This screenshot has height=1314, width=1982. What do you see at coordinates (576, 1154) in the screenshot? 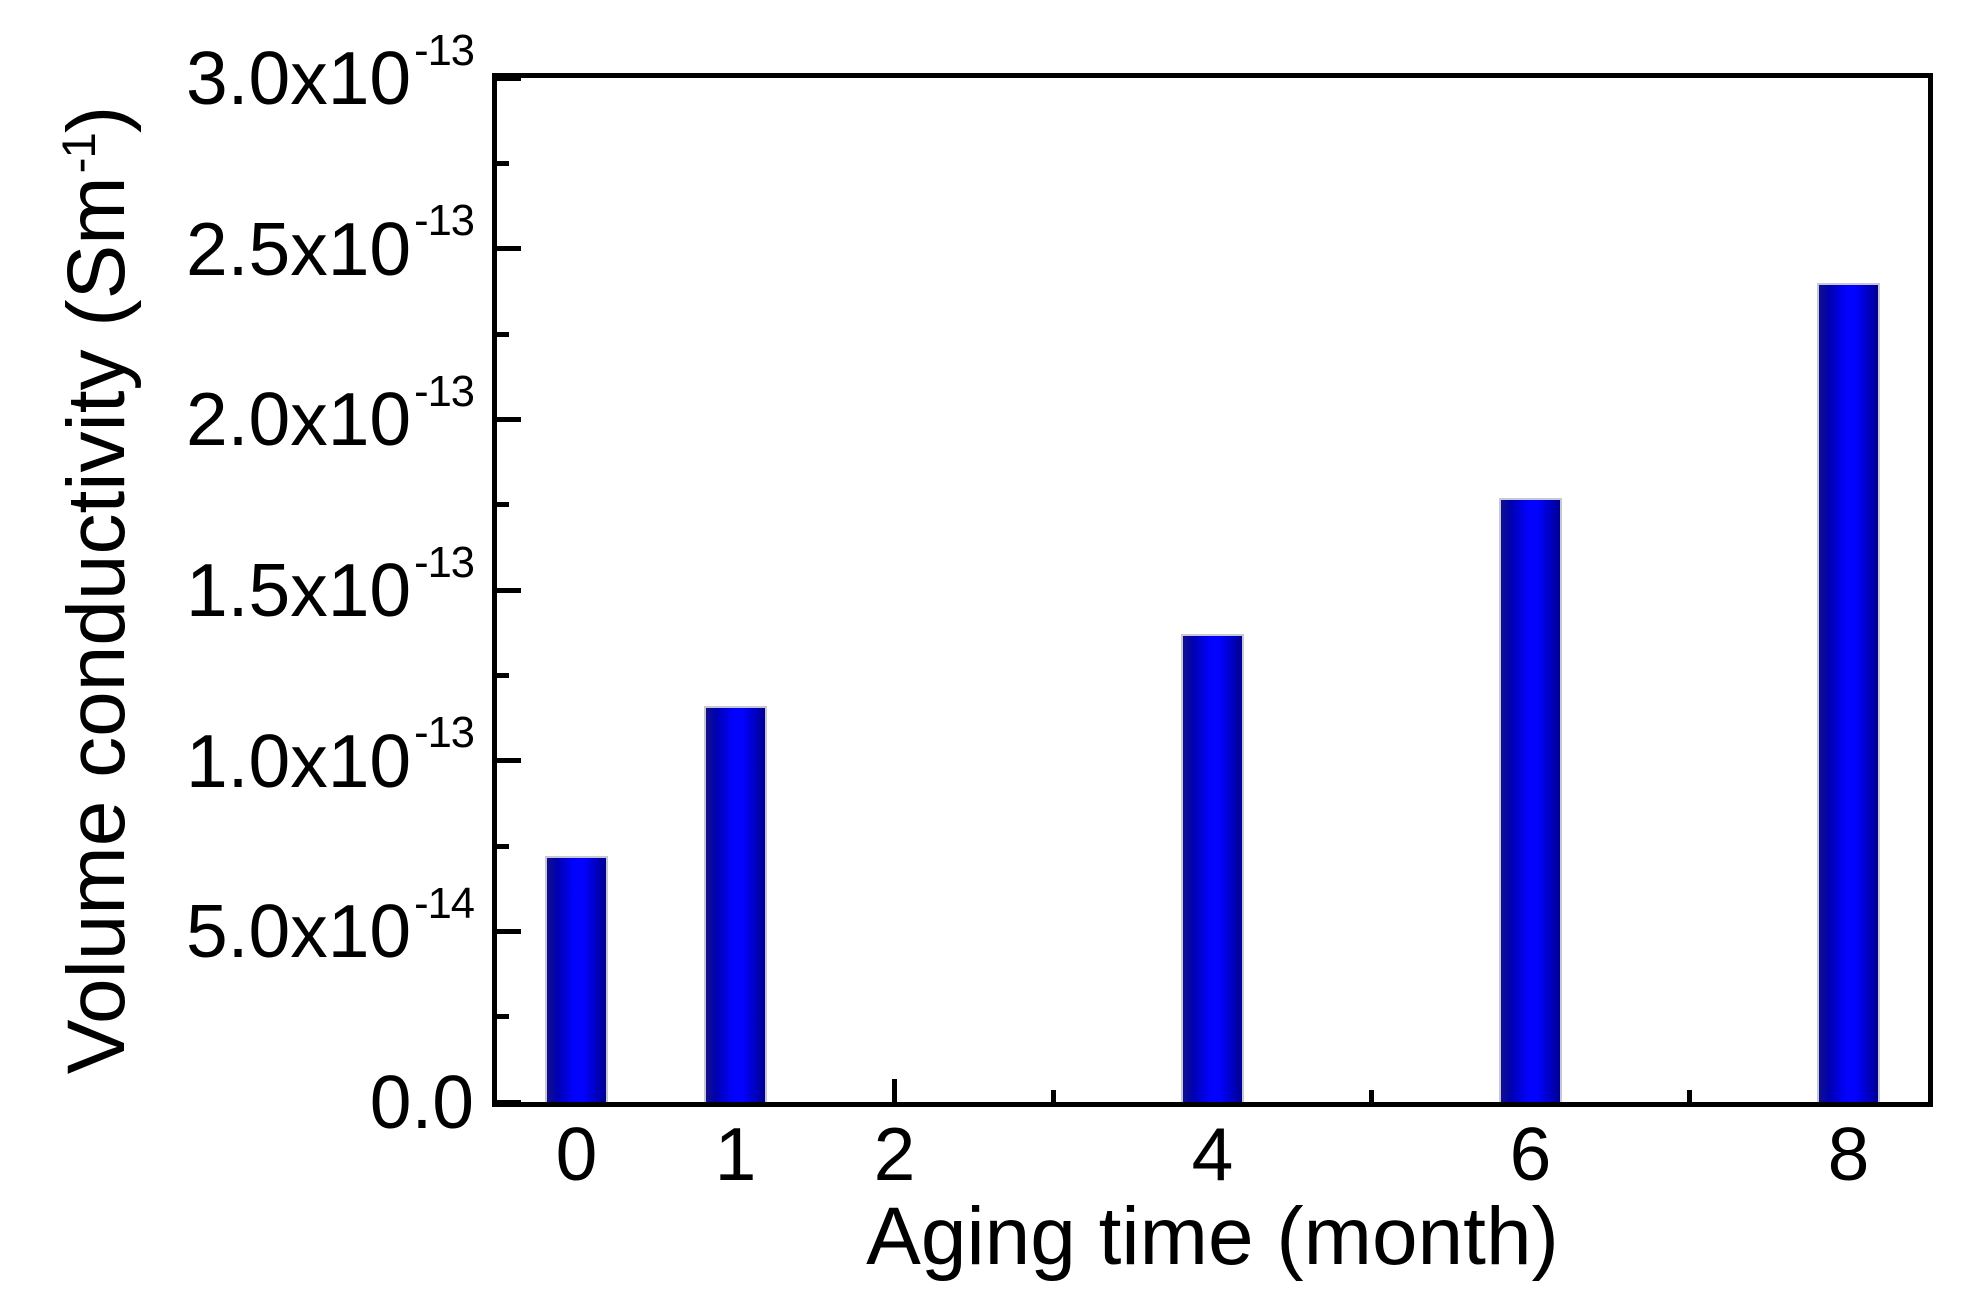
I see `x-tick-label: 0` at bounding box center [576, 1154].